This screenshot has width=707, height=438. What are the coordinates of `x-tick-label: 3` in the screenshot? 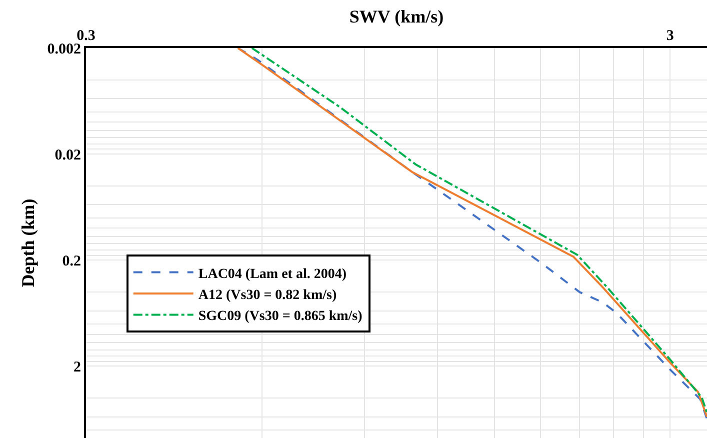 It's located at (670, 36).